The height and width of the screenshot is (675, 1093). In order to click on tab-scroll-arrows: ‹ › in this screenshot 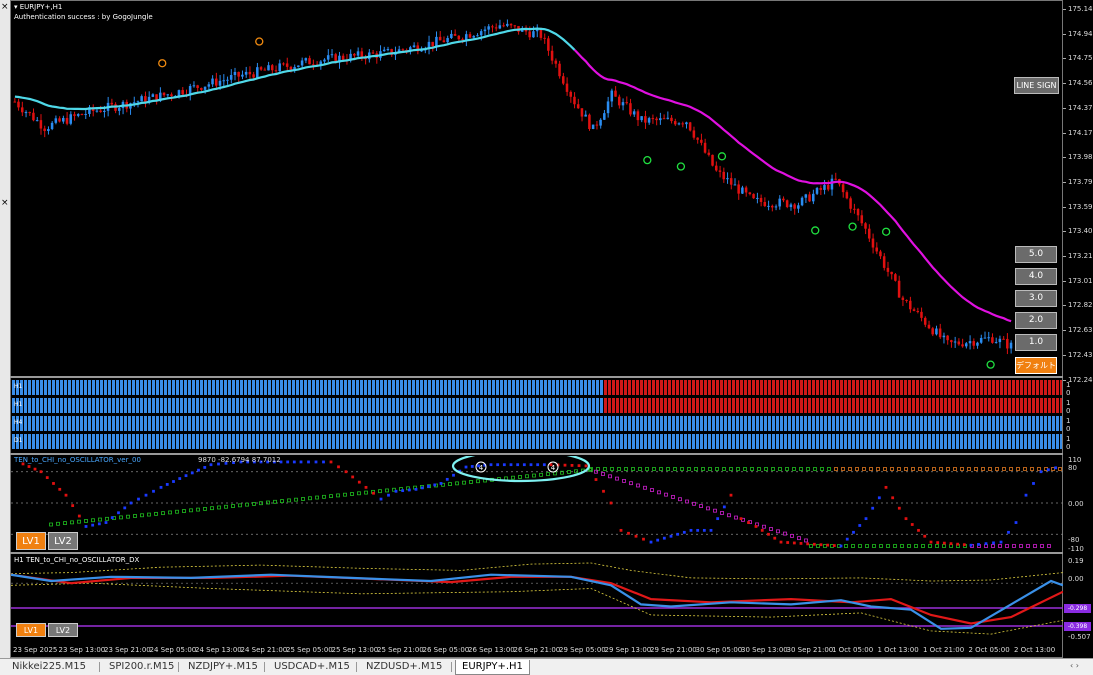, I will do `click(1074, 665)`.